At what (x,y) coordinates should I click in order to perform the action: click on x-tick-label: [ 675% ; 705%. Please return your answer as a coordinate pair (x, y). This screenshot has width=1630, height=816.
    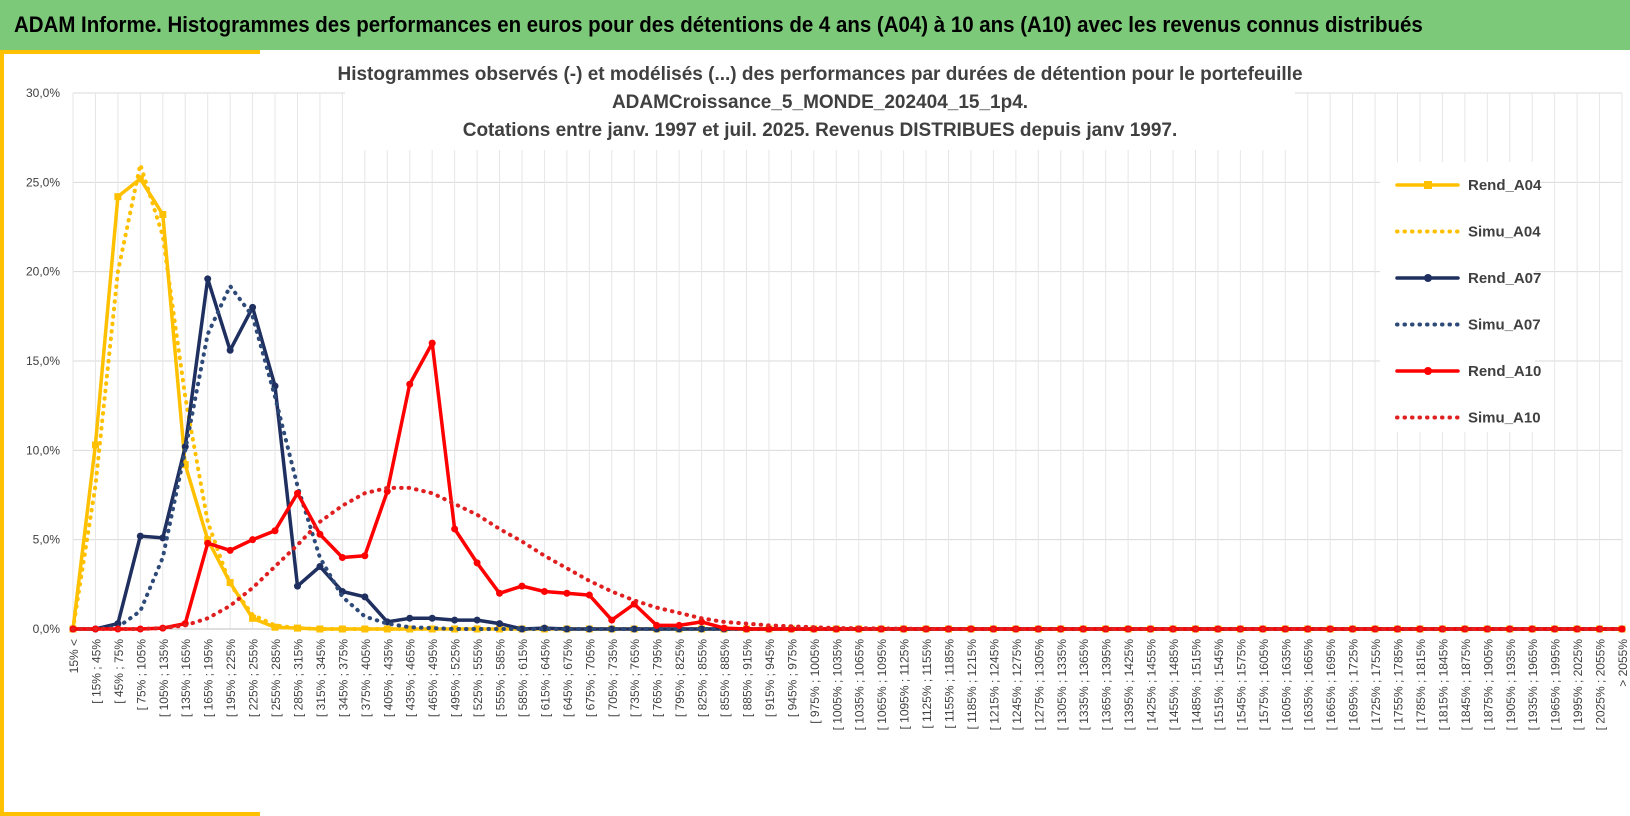
    Looking at the image, I should click on (590, 678).